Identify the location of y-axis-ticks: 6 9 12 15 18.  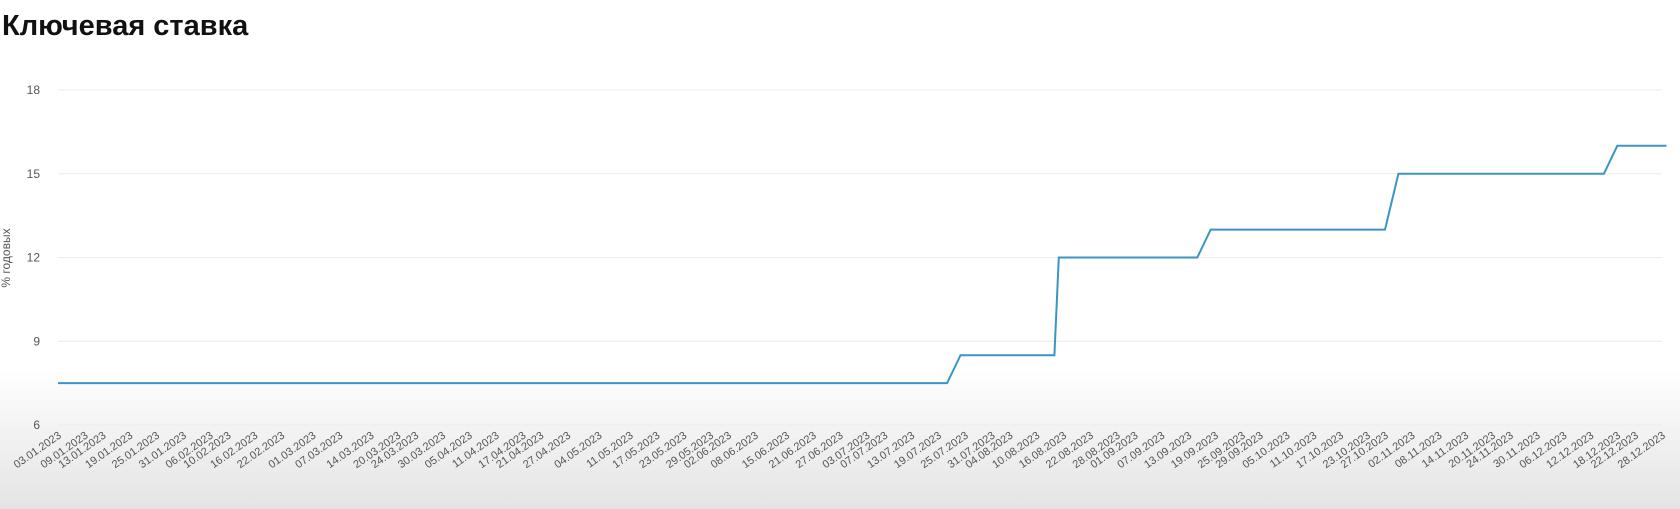
(34, 257).